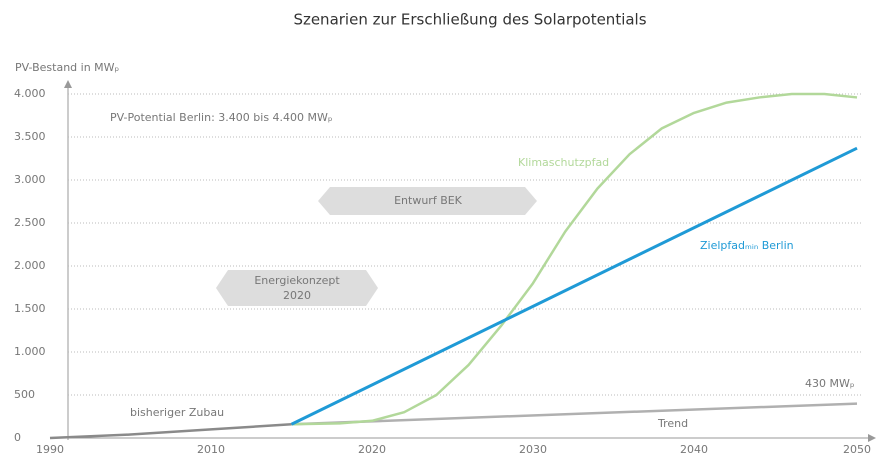 Image resolution: width=884 pixels, height=458 pixels. Describe the element at coordinates (672, 423) in the screenshot. I see `series-label: Trend` at that location.